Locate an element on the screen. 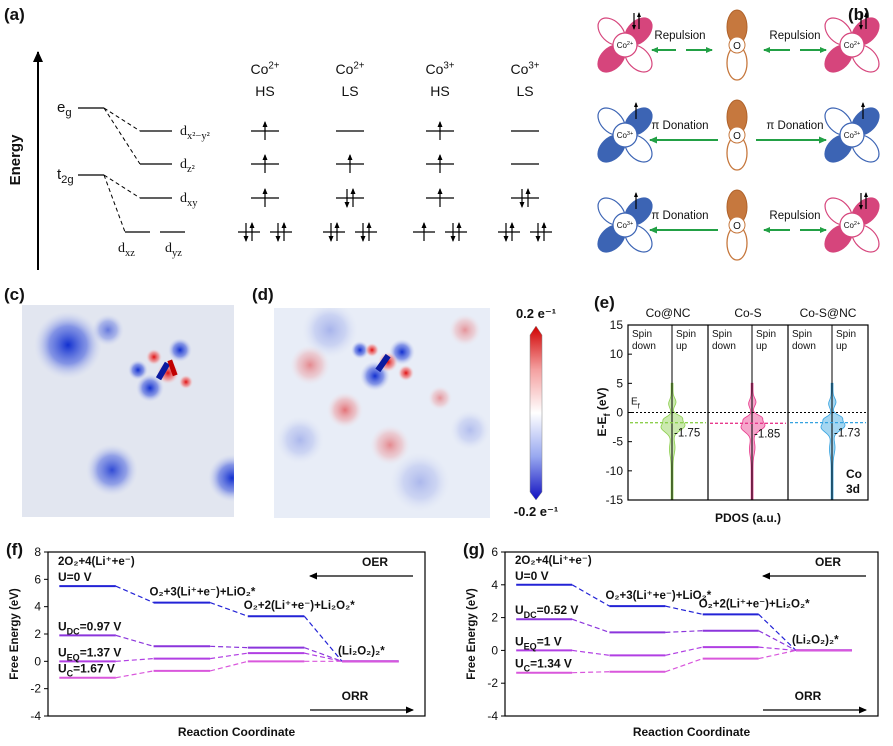 The height and width of the screenshot is (746, 893). oer-arrow-head is located at coordinates (313, 576).